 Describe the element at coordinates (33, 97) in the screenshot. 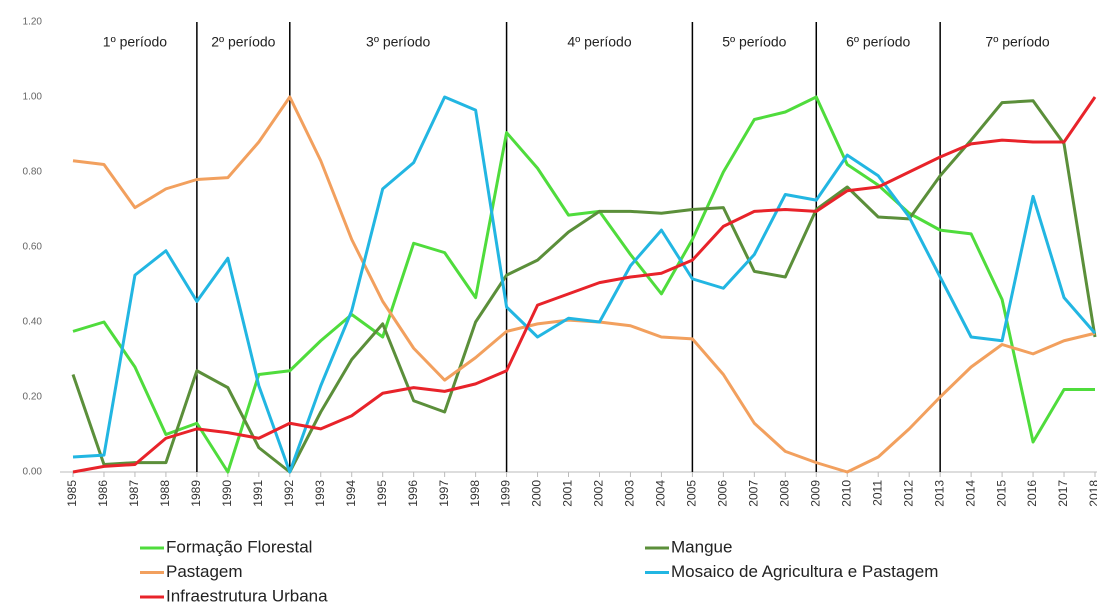

I see `y-tick-label: 1.00` at that location.